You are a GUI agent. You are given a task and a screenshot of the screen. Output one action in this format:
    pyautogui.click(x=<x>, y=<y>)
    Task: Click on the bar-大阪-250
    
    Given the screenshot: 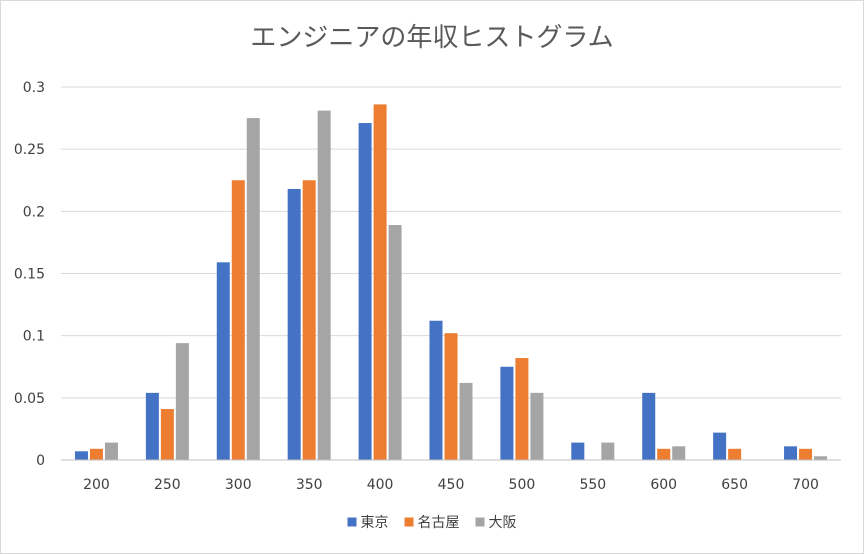 What is the action you would take?
    pyautogui.click(x=182, y=401)
    